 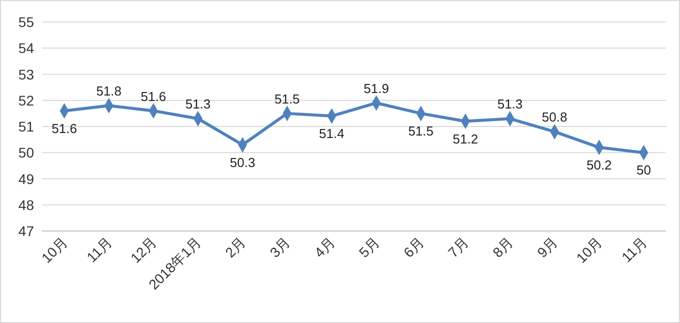 I want to click on data-label: 51.8, so click(x=109, y=91).